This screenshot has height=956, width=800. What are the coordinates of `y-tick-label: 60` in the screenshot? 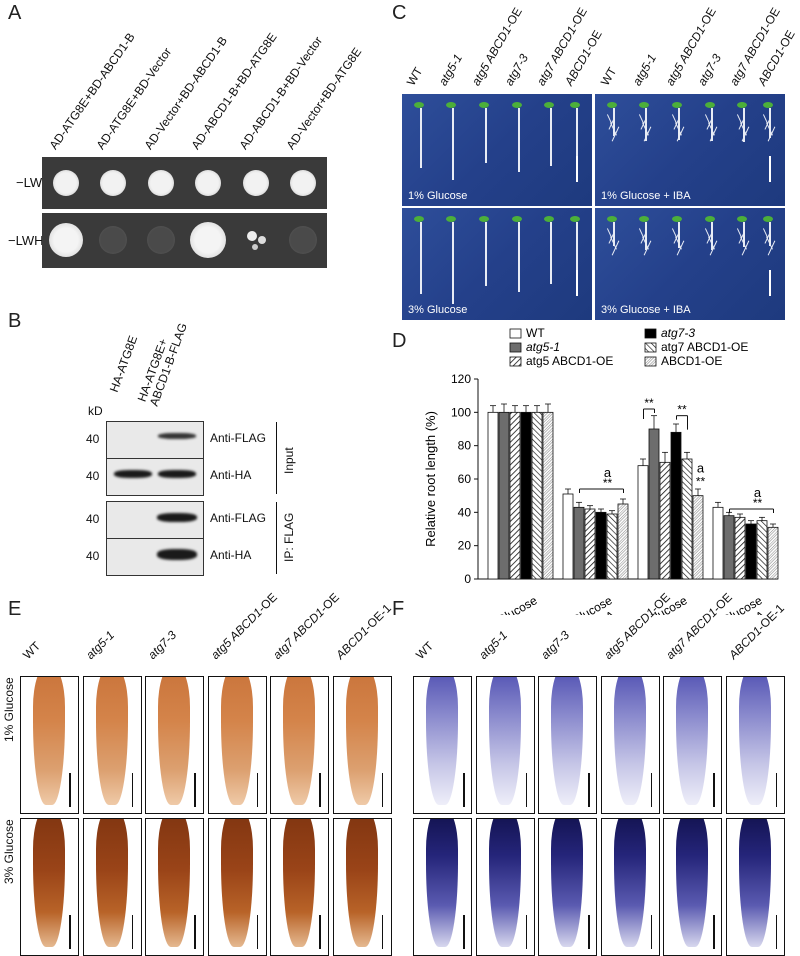 It's located at (465, 479).